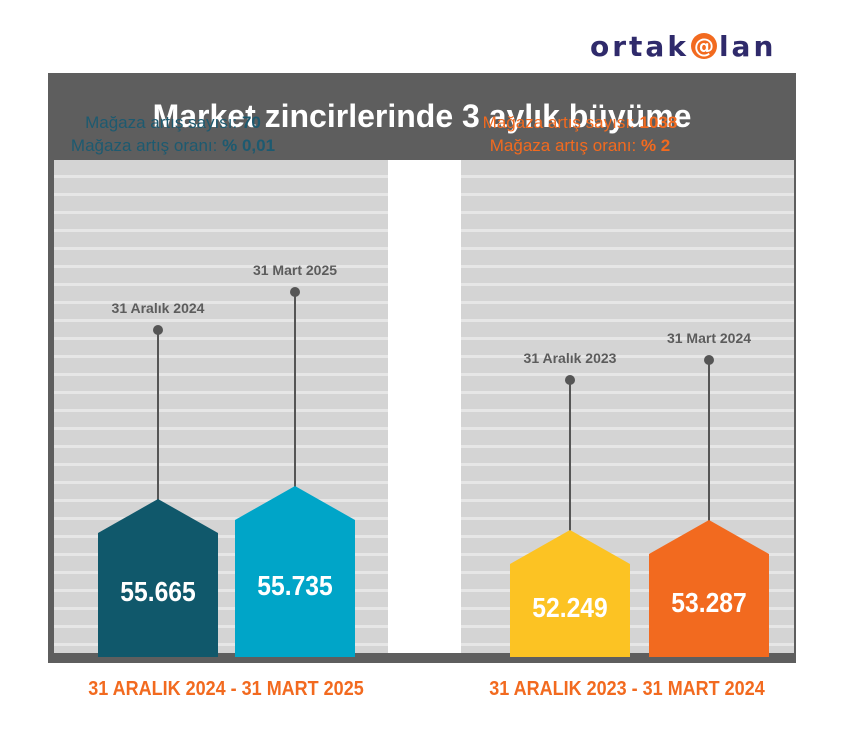  Describe the element at coordinates (570, 607) in the screenshot. I see `bar-3-value-label: 52.249` at that location.